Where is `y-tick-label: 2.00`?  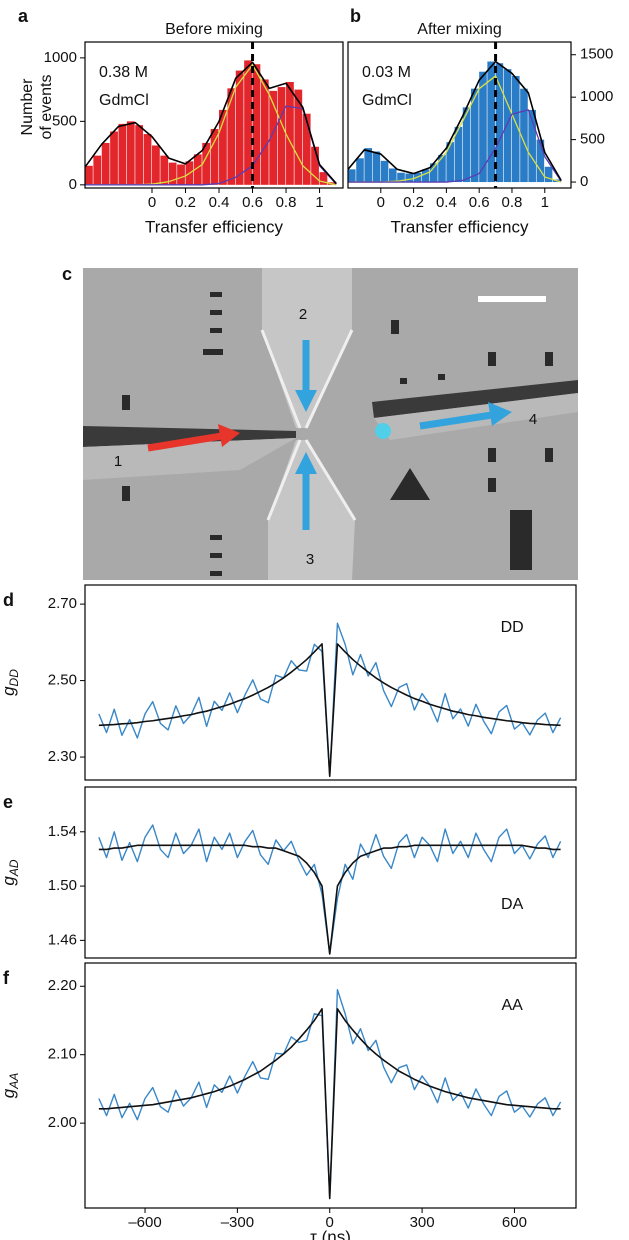
y-tick-label: 2.00 is located at coordinates (62, 1122).